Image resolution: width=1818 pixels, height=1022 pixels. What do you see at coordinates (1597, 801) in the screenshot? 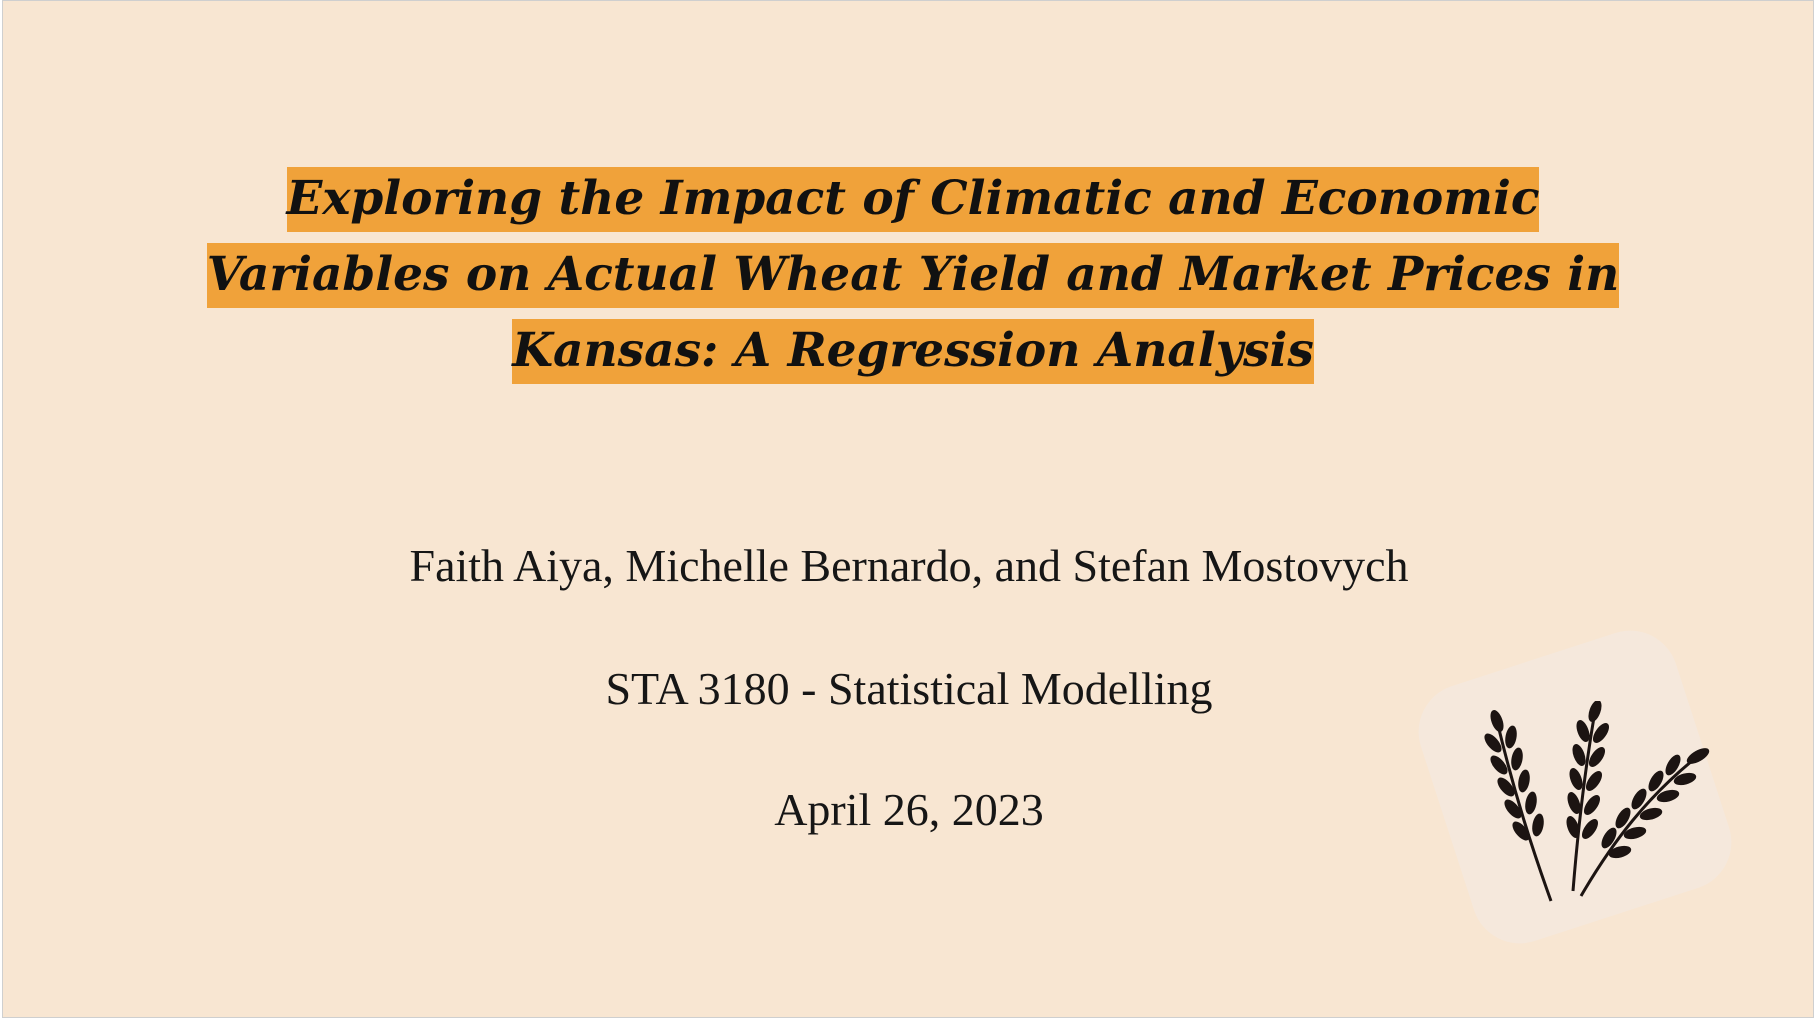
I see `wheat-icon` at bounding box center [1597, 801].